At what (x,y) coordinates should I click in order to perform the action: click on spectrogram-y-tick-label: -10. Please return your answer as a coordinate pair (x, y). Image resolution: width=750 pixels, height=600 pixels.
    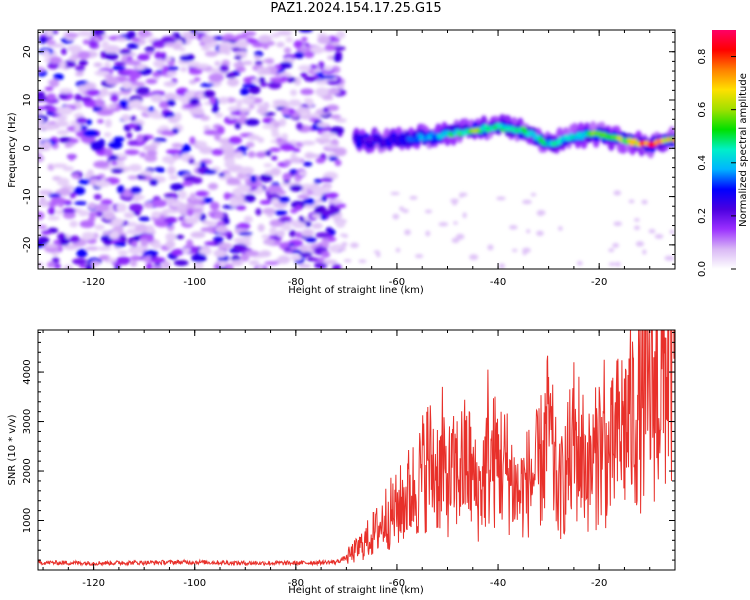
    Looking at the image, I should click on (27, 196).